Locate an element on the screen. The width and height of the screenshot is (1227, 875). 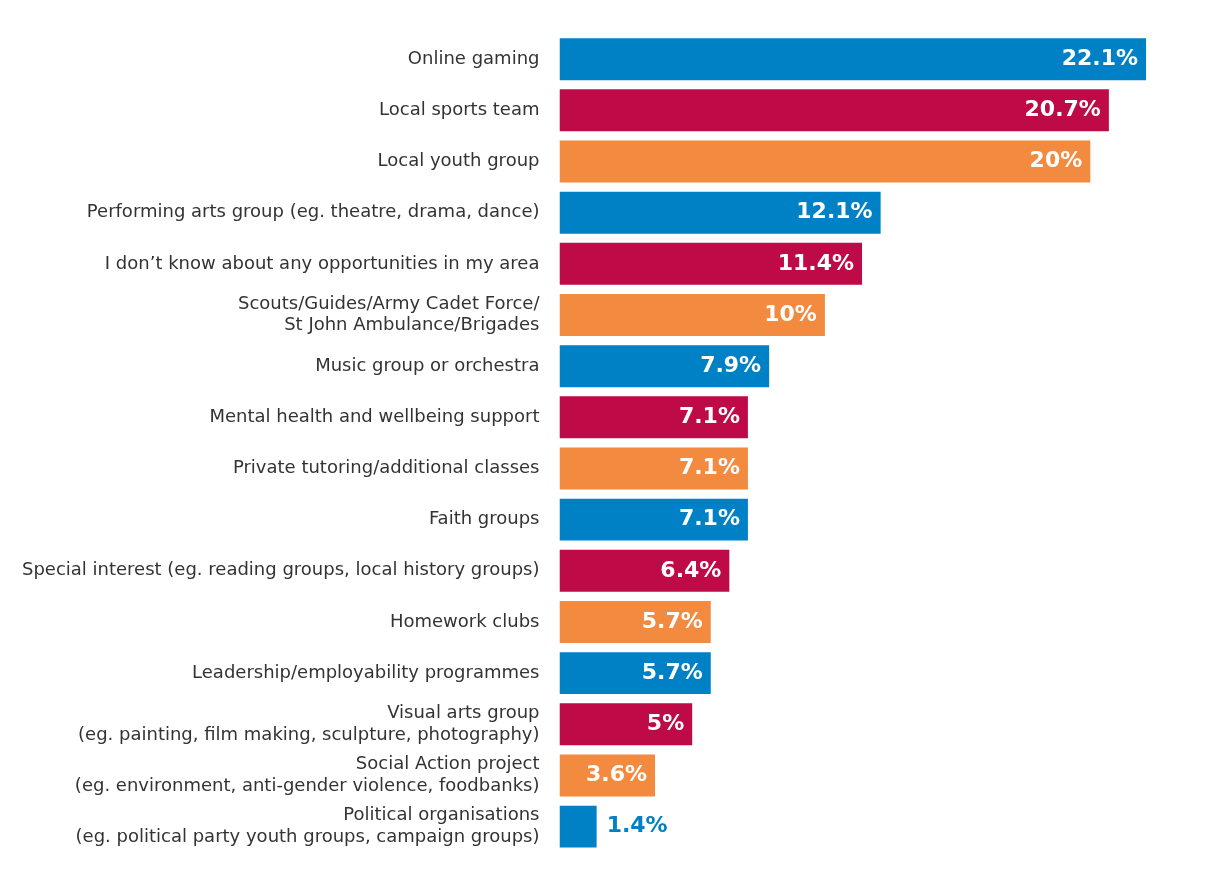
data-label: 7.9% is located at coordinates (731, 364).